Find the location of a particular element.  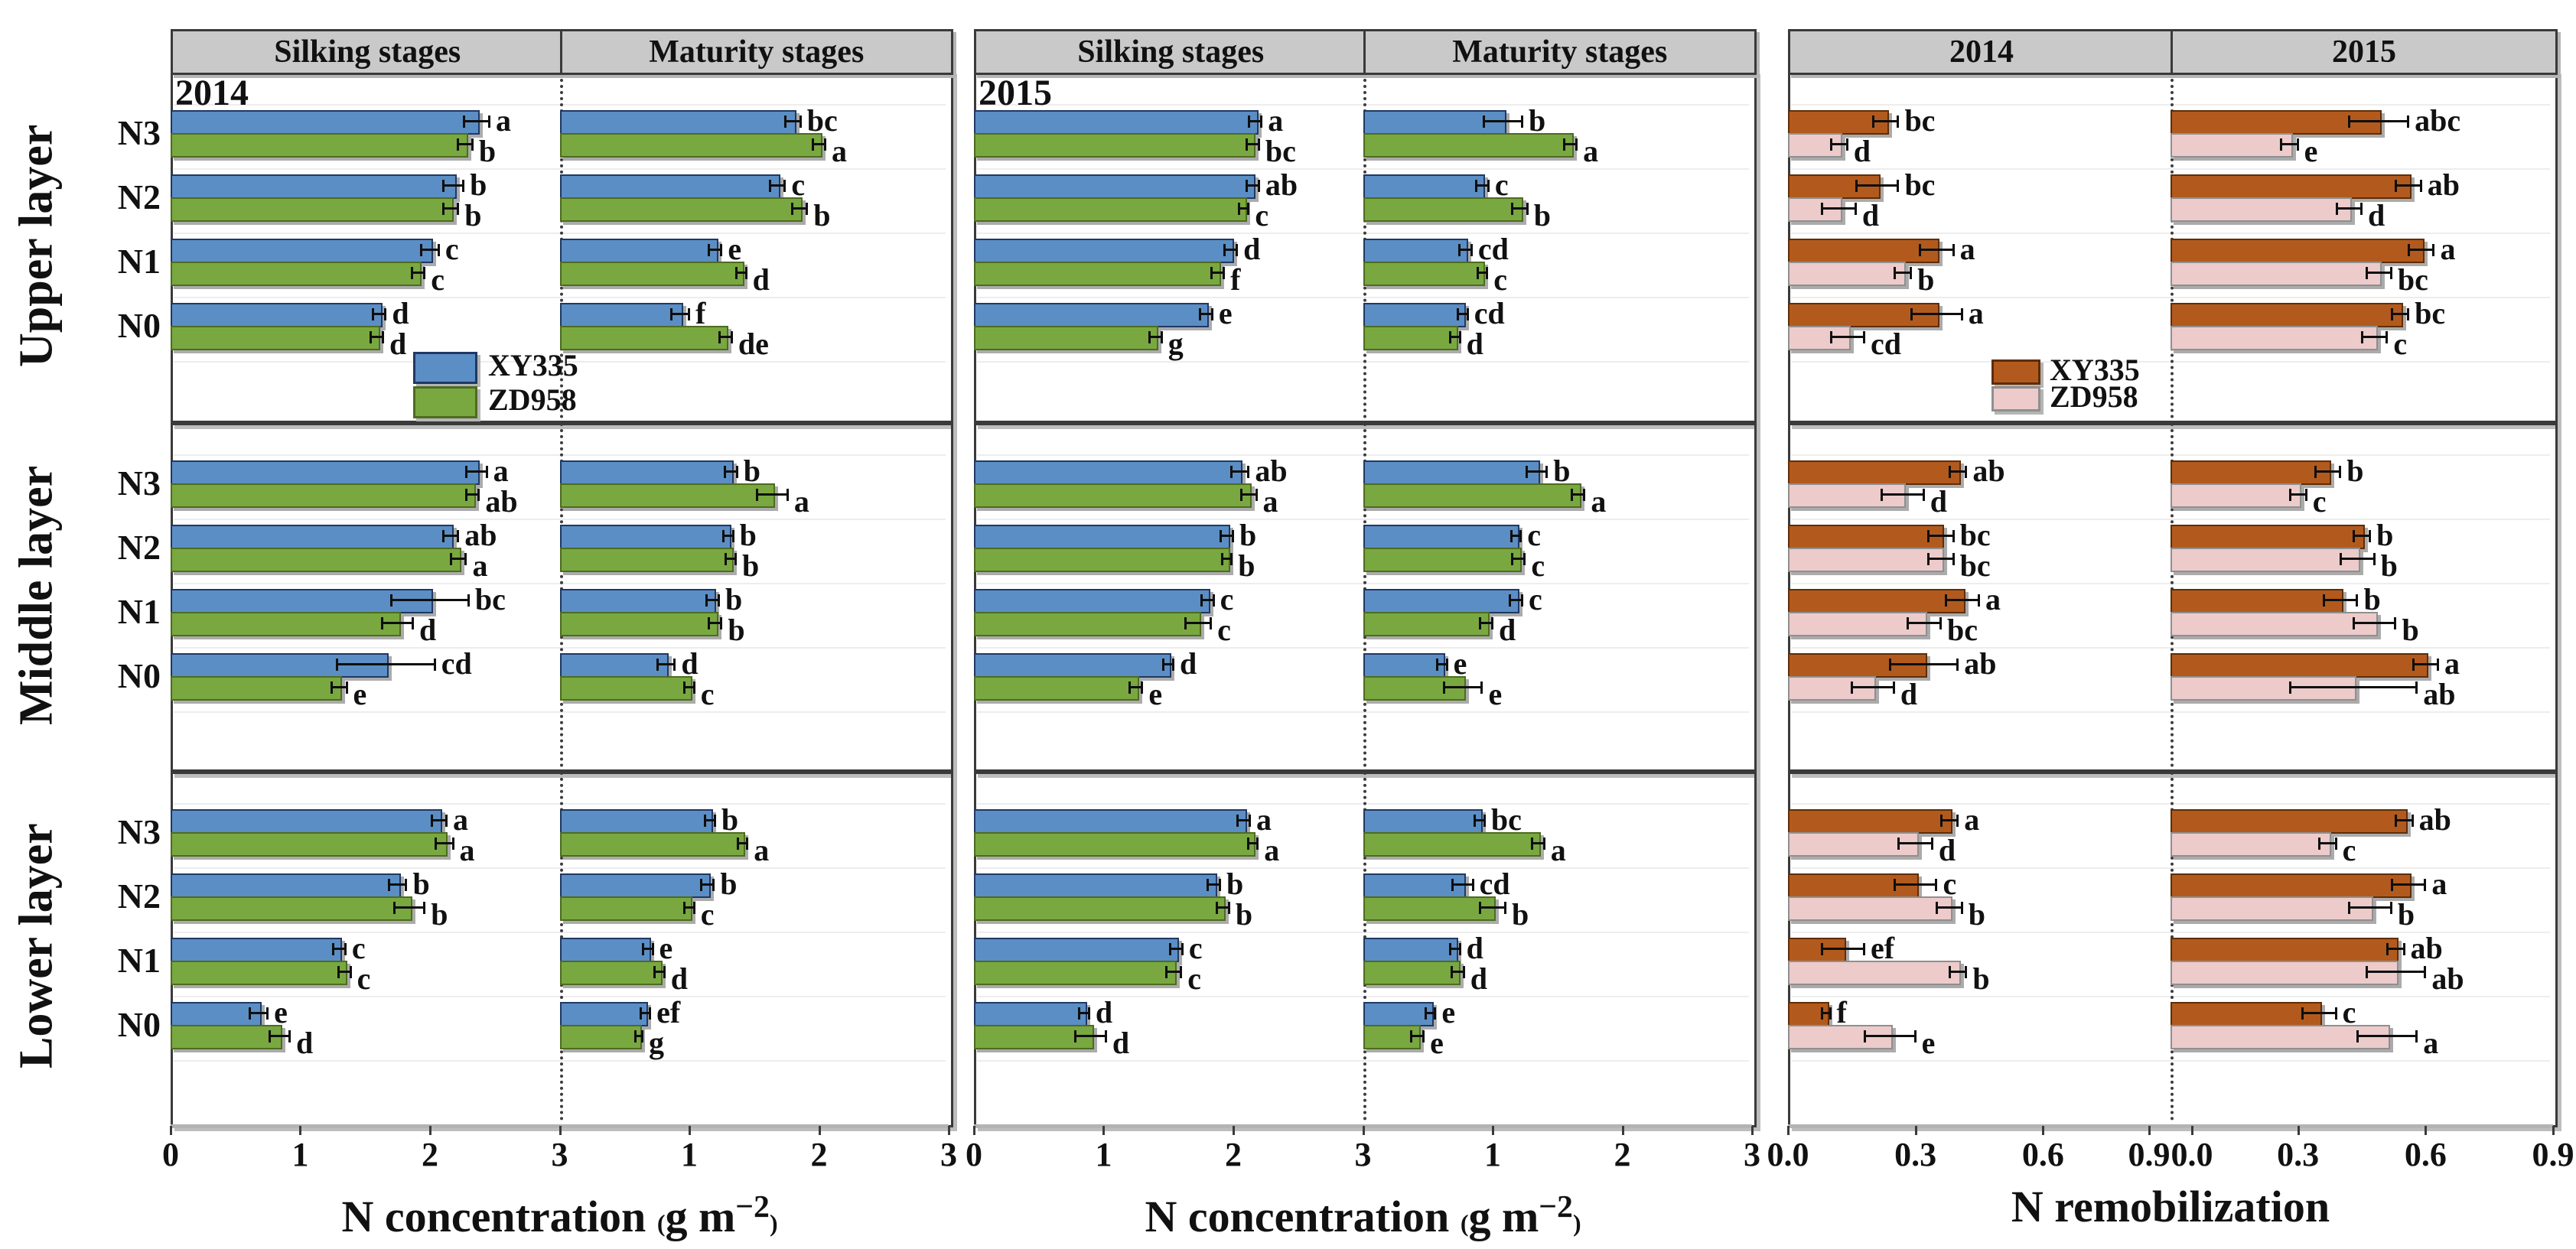

category-label-n1: N1 is located at coordinates (139, 261).